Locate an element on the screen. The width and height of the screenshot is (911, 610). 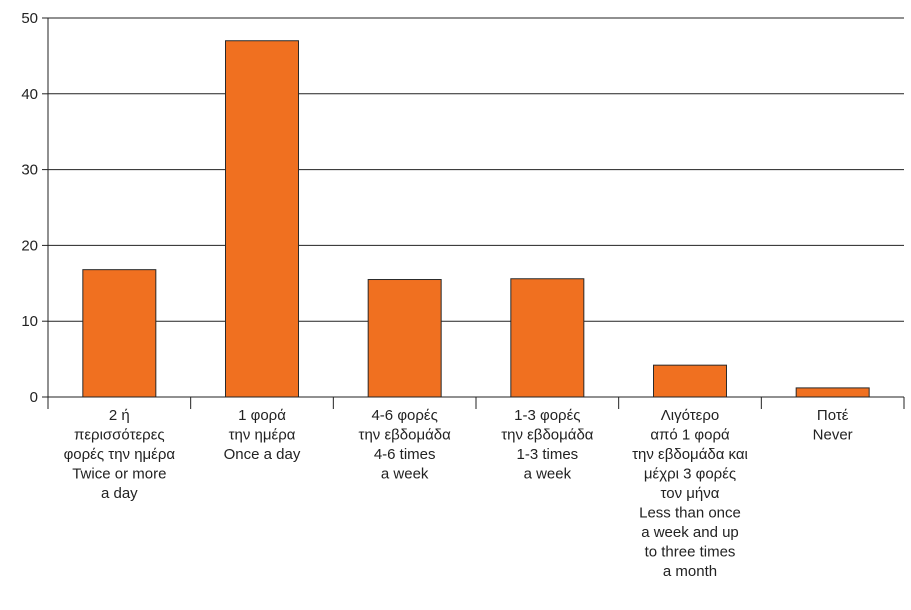
x-category-label-line: φορές την ημέρα is located at coordinates (120, 454).